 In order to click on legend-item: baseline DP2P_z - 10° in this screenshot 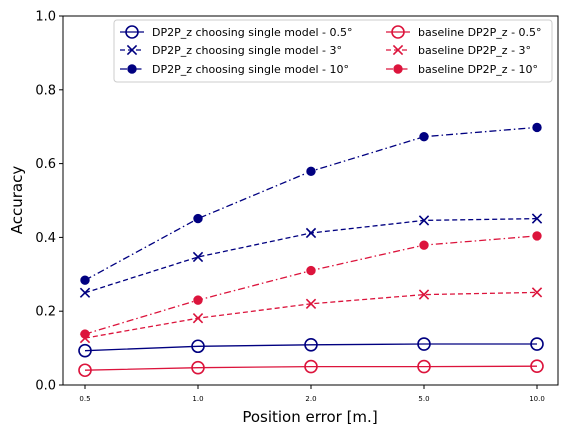, I will do `click(462, 69)`.